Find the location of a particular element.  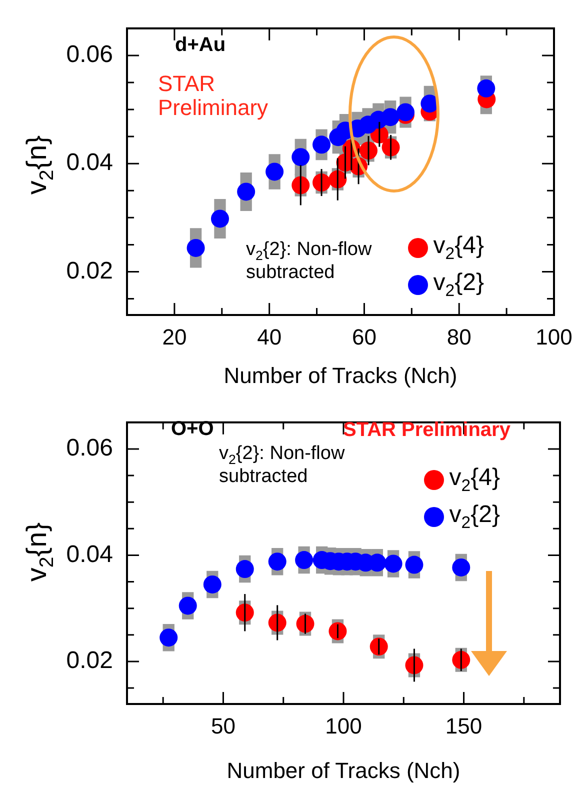

x-tick-label: 40 is located at coordinates (269, 337).